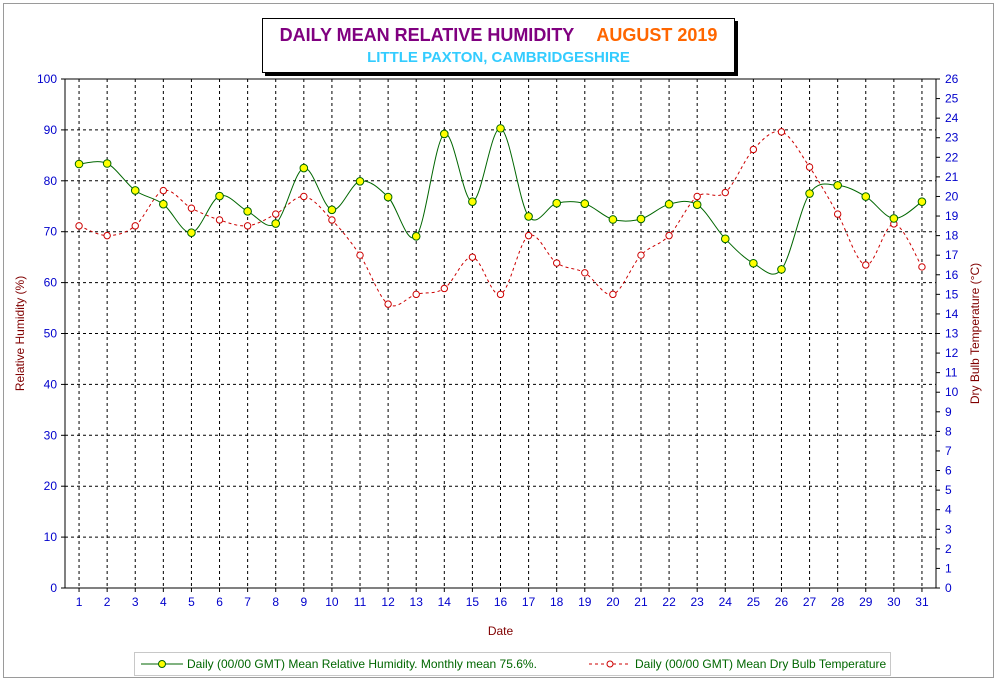 The image size is (999, 683). Describe the element at coordinates (51, 232) in the screenshot. I see `y-tick-label: 70` at that location.